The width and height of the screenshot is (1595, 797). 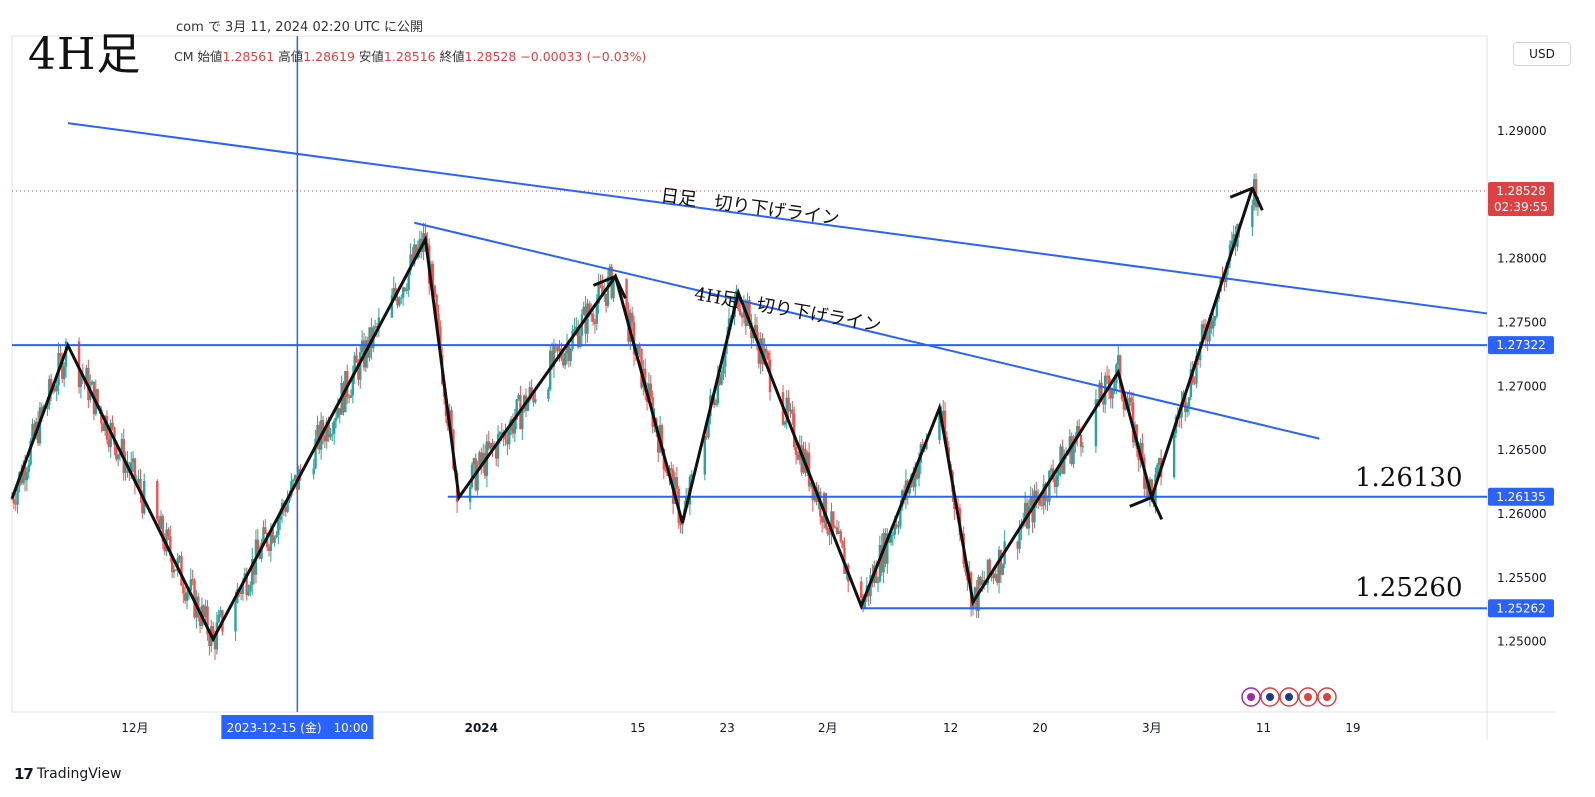 What do you see at coordinates (67, 774) in the screenshot?
I see `tradingview-logo: 17 TradingView` at bounding box center [67, 774].